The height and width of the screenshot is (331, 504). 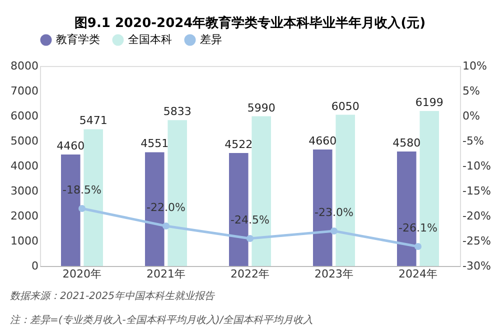 I want to click on x-tick-label: 2021年, so click(x=166, y=274).